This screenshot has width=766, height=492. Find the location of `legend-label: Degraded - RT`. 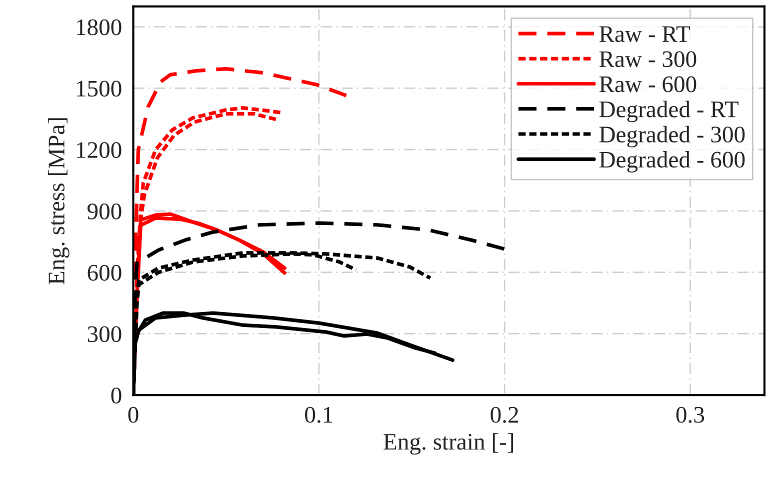

legend-label: Degraded - RT is located at coordinates (669, 111).